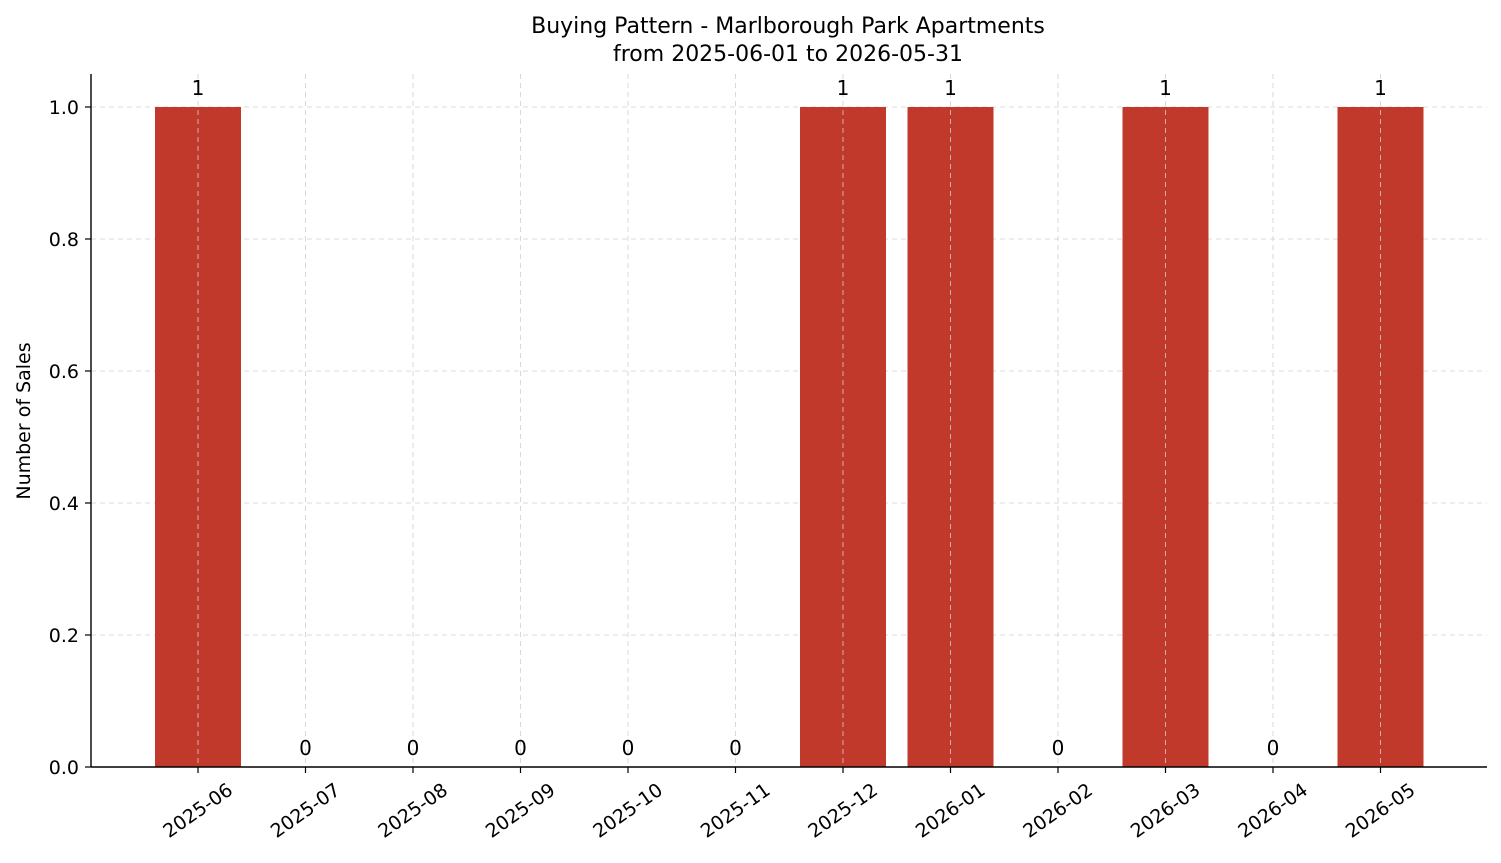 This screenshot has width=1501, height=863. Describe the element at coordinates (1058, 748) in the screenshot. I see `data-label-2026-02: 0` at that location.